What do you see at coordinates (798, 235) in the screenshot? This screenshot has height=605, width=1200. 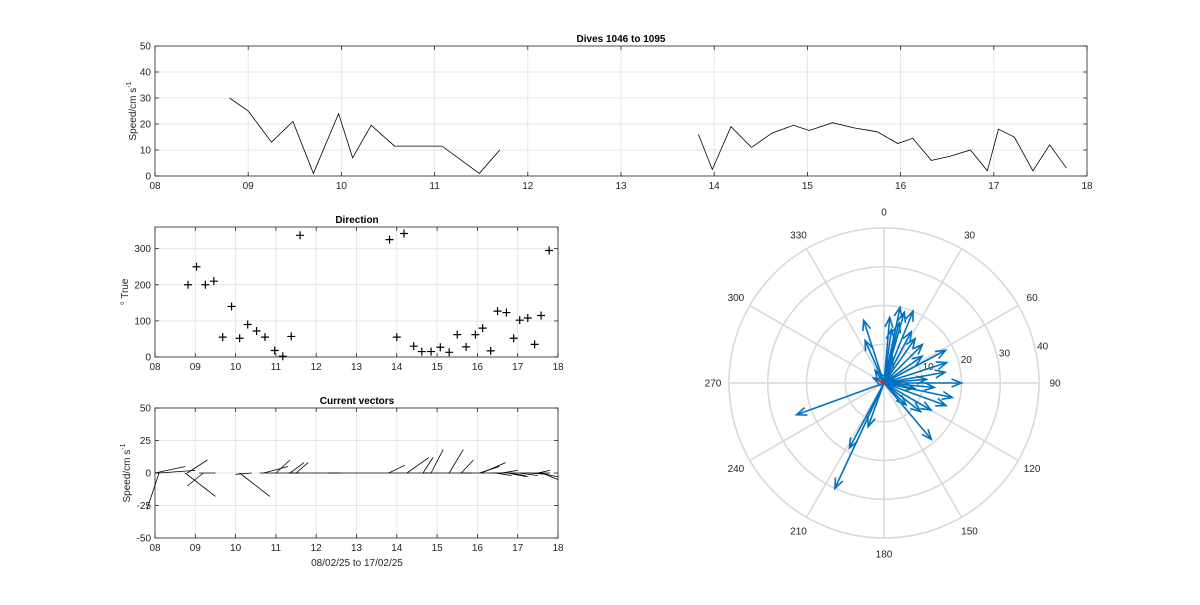 I see `polar-angle-label: 330` at bounding box center [798, 235].